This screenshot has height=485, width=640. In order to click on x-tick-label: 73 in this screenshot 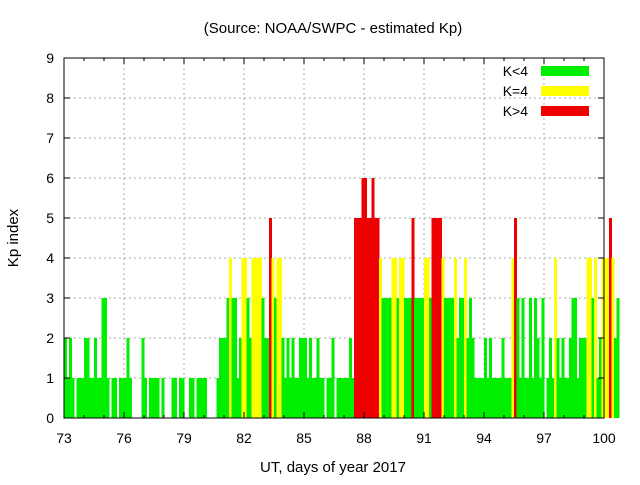, I will do `click(64, 438)`.